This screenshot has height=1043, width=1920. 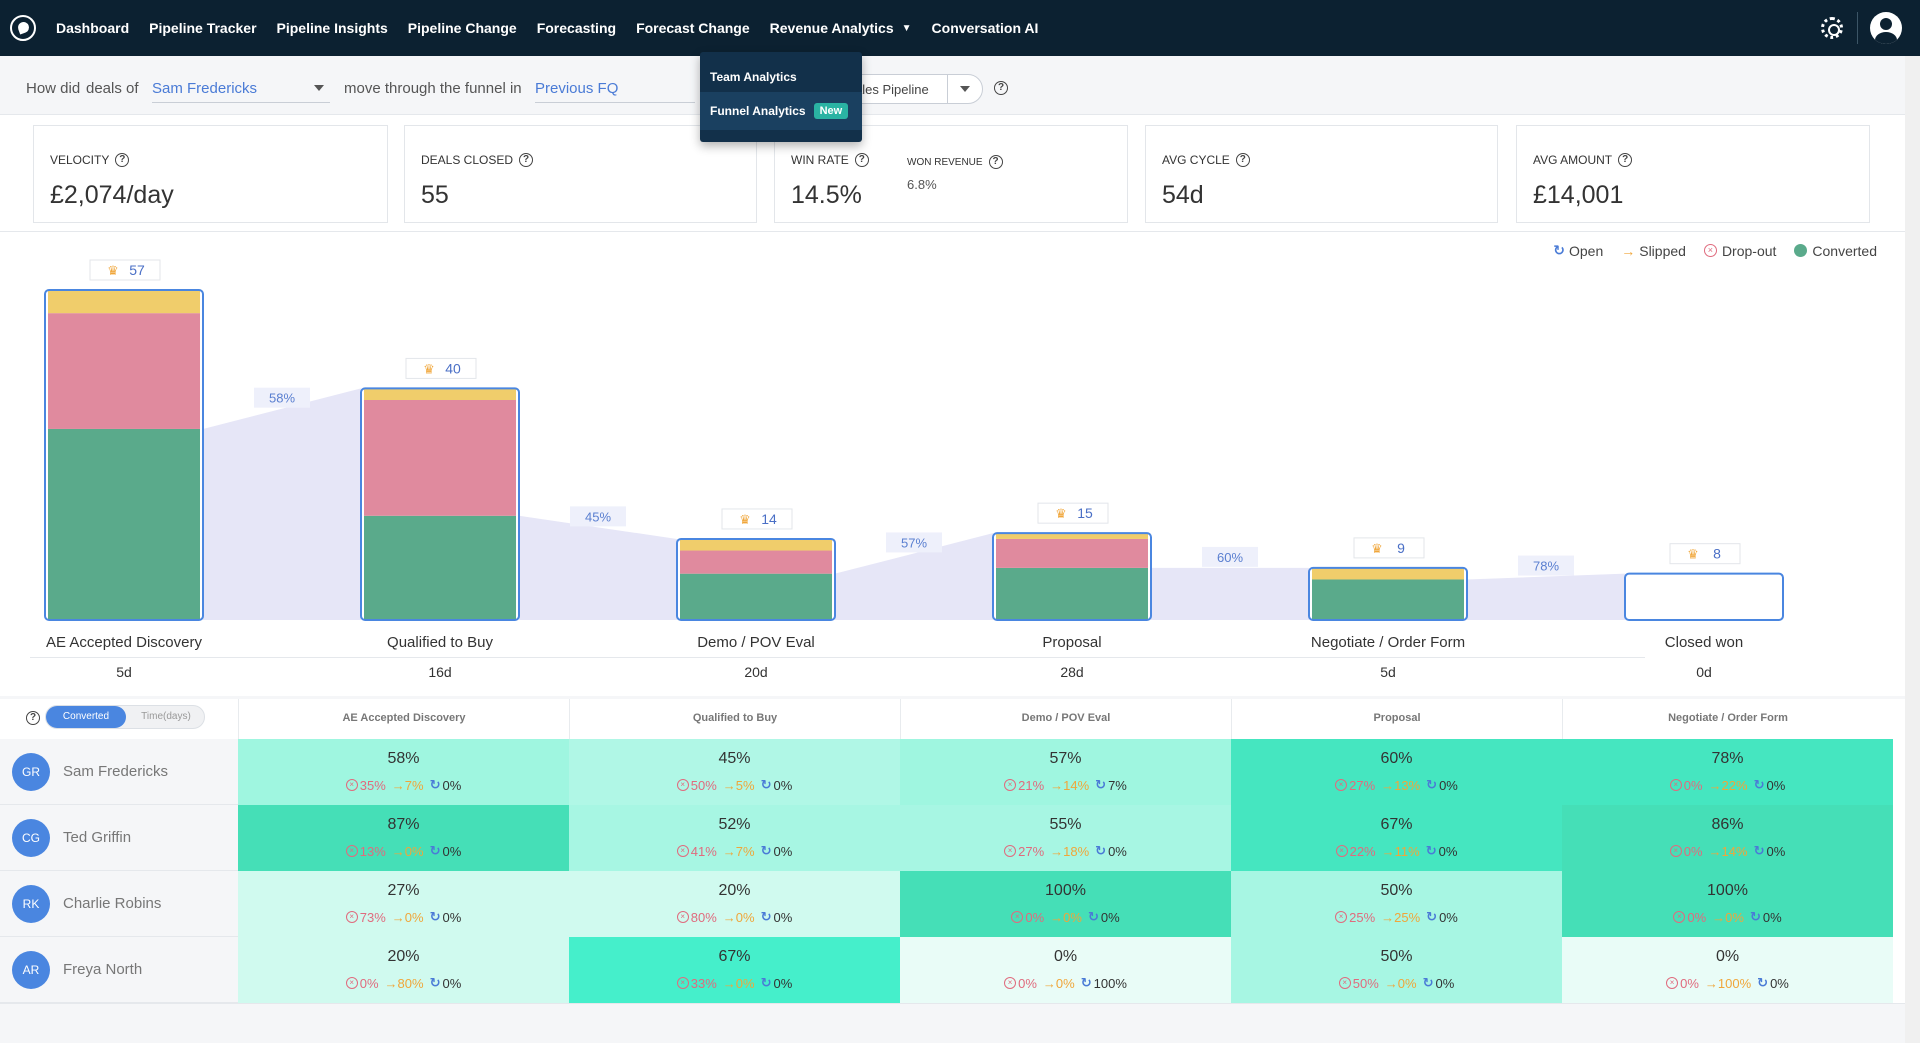 What do you see at coordinates (203, 28) in the screenshot?
I see `nav-pipeline-tracker: Pipeline Tracker` at bounding box center [203, 28].